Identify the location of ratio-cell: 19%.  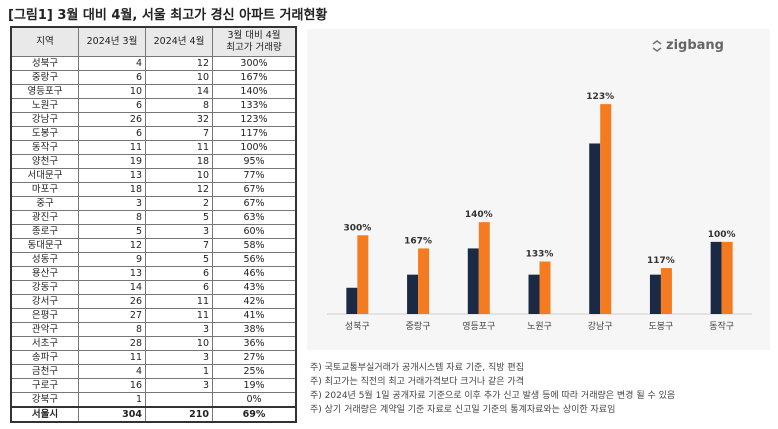
(254, 385).